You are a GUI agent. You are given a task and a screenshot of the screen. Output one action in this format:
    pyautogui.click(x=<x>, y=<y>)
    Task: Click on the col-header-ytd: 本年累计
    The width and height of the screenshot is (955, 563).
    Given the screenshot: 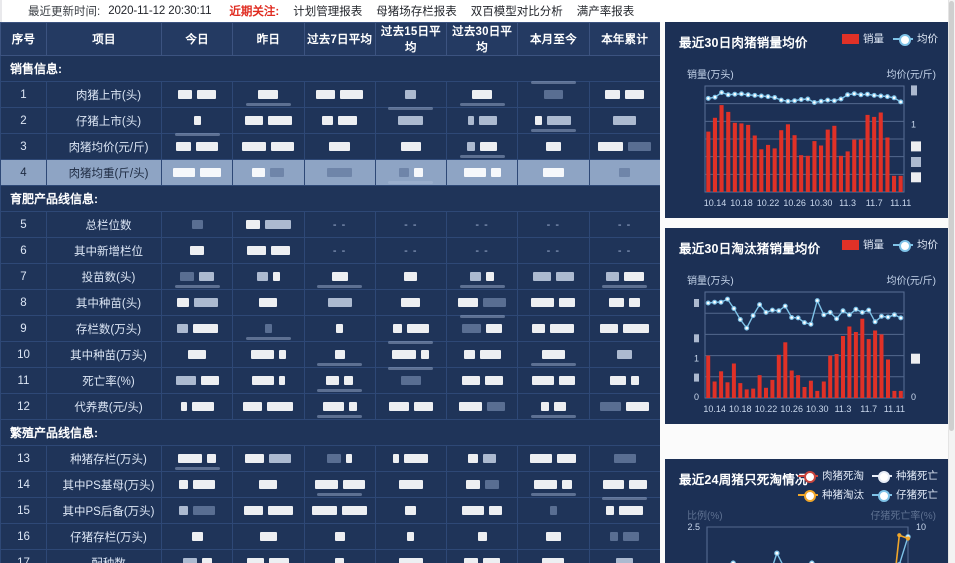 What is the action you would take?
    pyautogui.click(x=624, y=39)
    